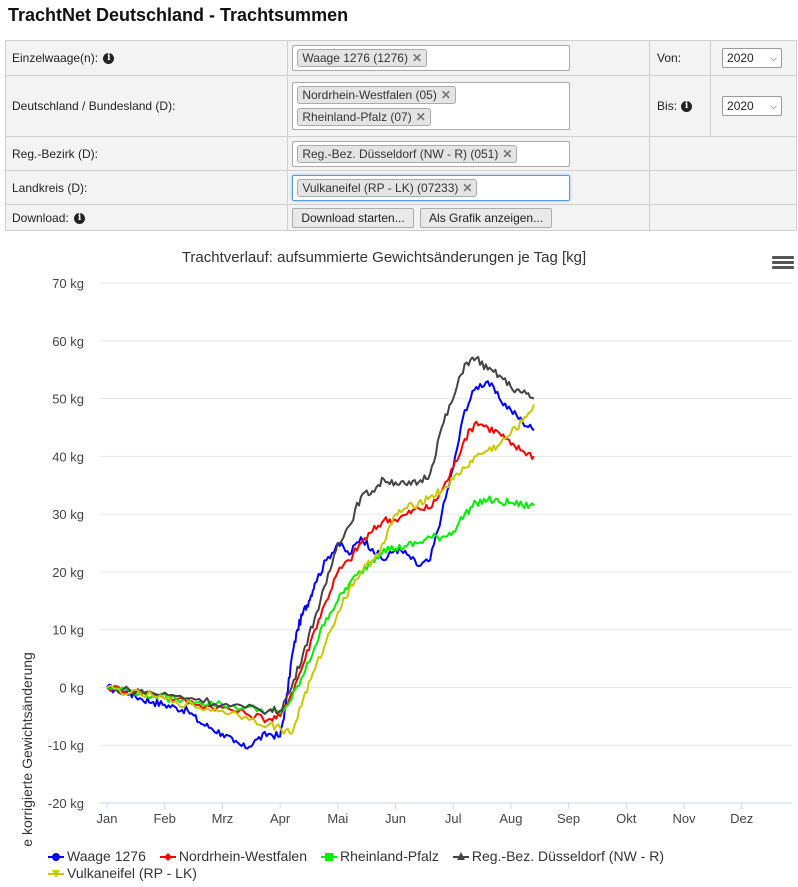 The height and width of the screenshot is (887, 798). What do you see at coordinates (68, 341) in the screenshot?
I see `y-tick-label: 60 kg` at bounding box center [68, 341].